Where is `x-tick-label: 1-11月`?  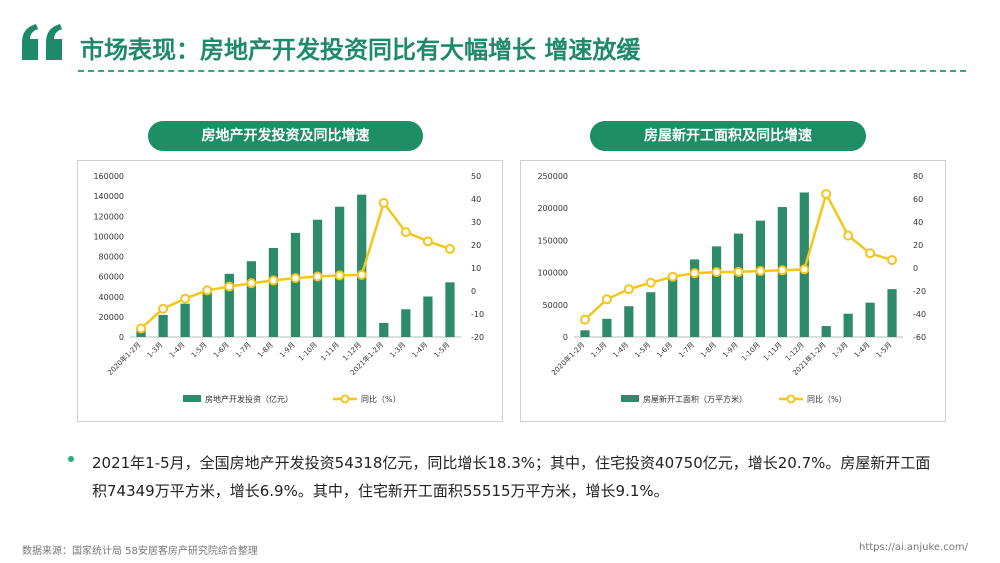
x-tick-label: 1-11月 is located at coordinates (330, 352).